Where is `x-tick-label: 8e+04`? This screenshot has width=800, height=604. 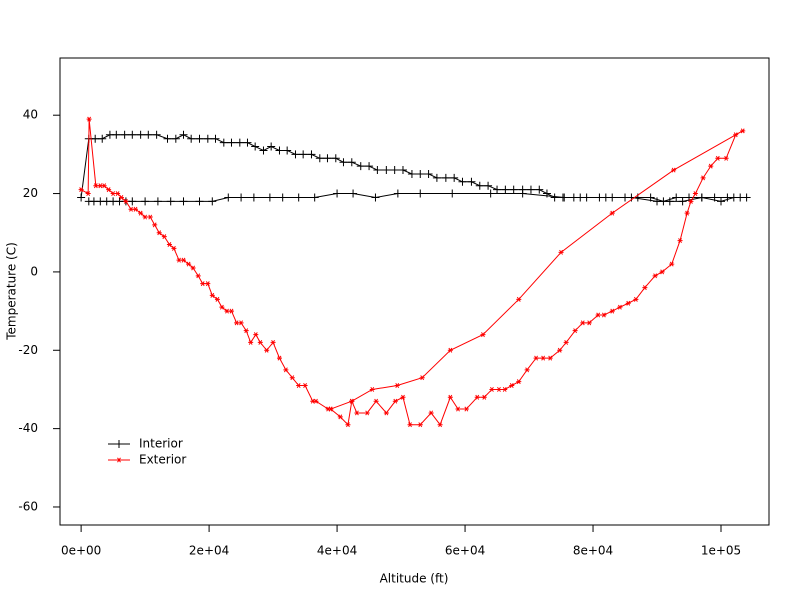
x-tick-label: 8e+04 is located at coordinates (593, 551).